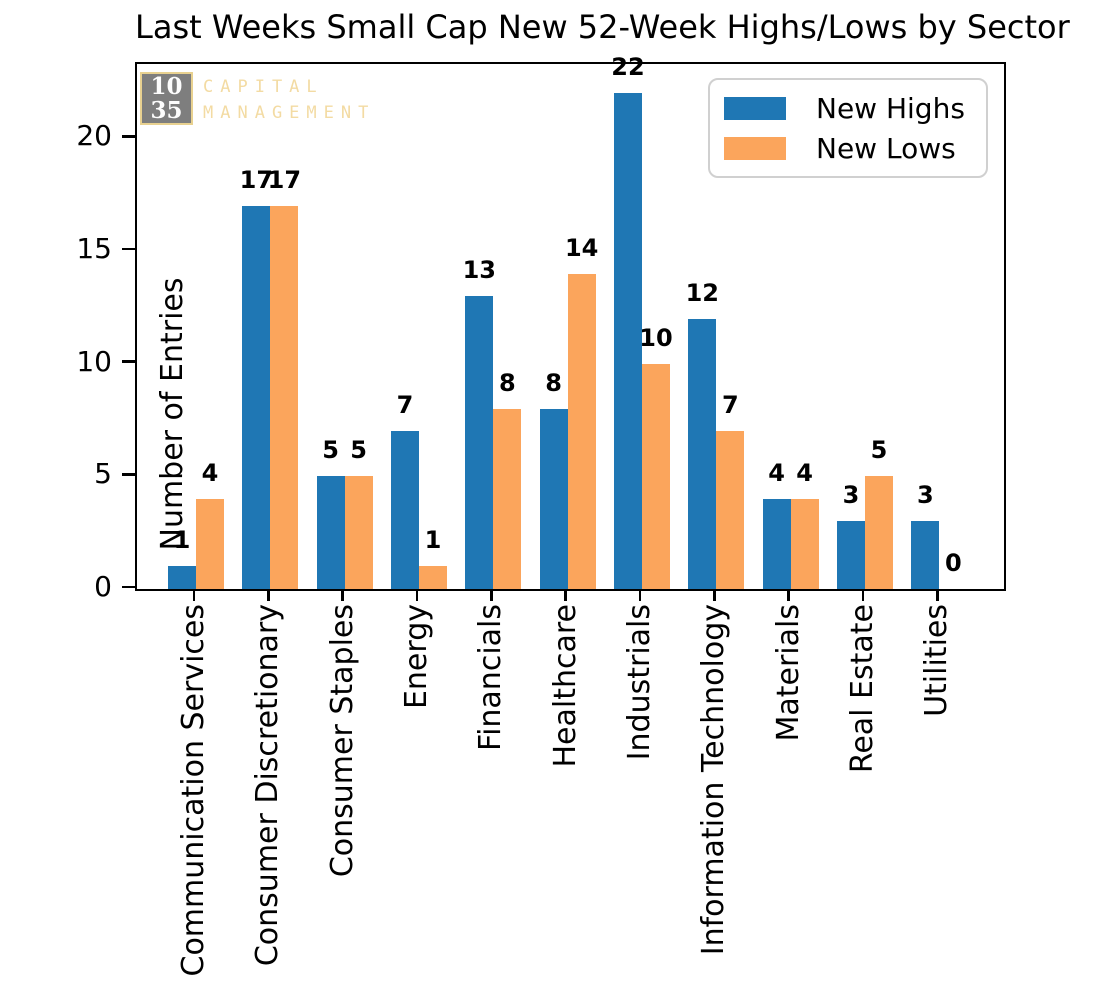  Describe the element at coordinates (289, 113) in the screenshot. I see `watermark-text-line2: MANAGEMENT` at that location.